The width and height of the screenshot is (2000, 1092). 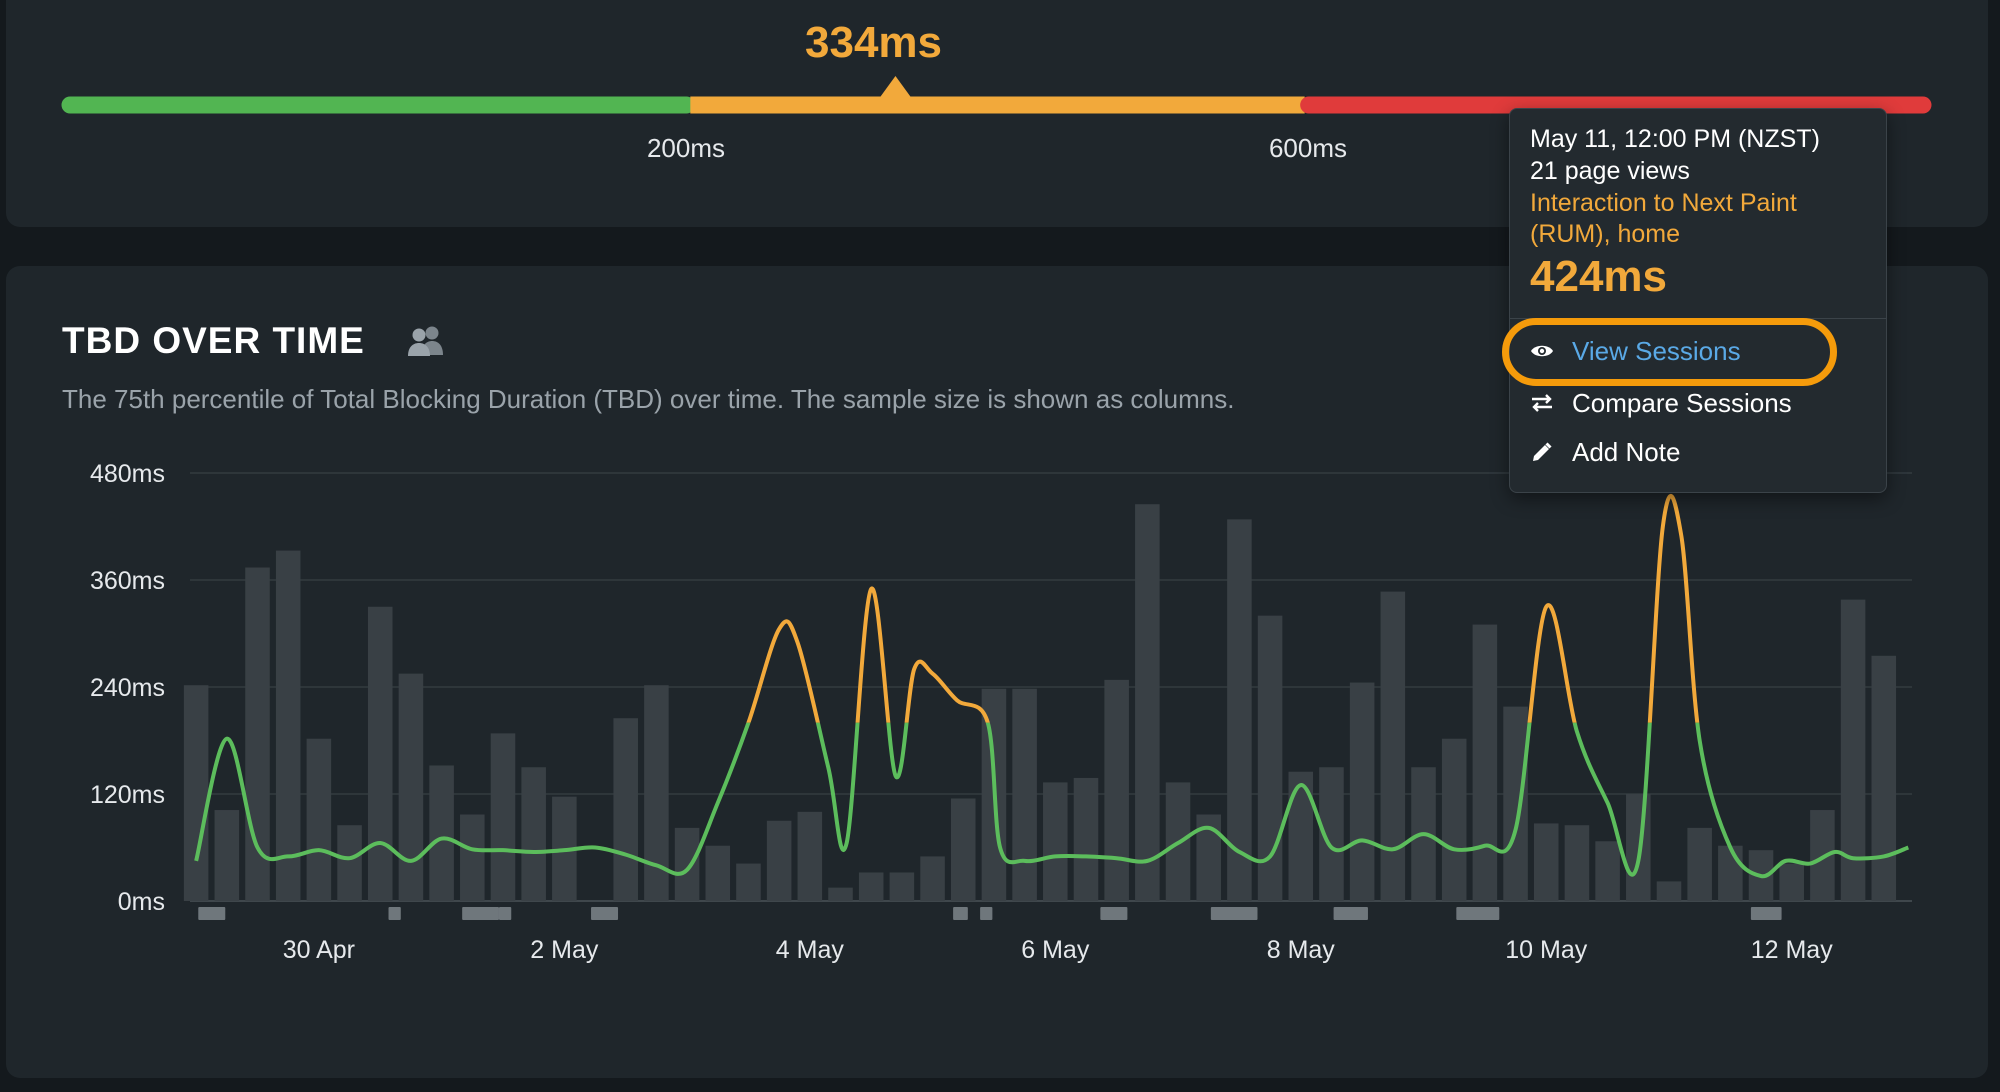 I want to click on y-tick-label: 240ms, so click(x=127, y=688).